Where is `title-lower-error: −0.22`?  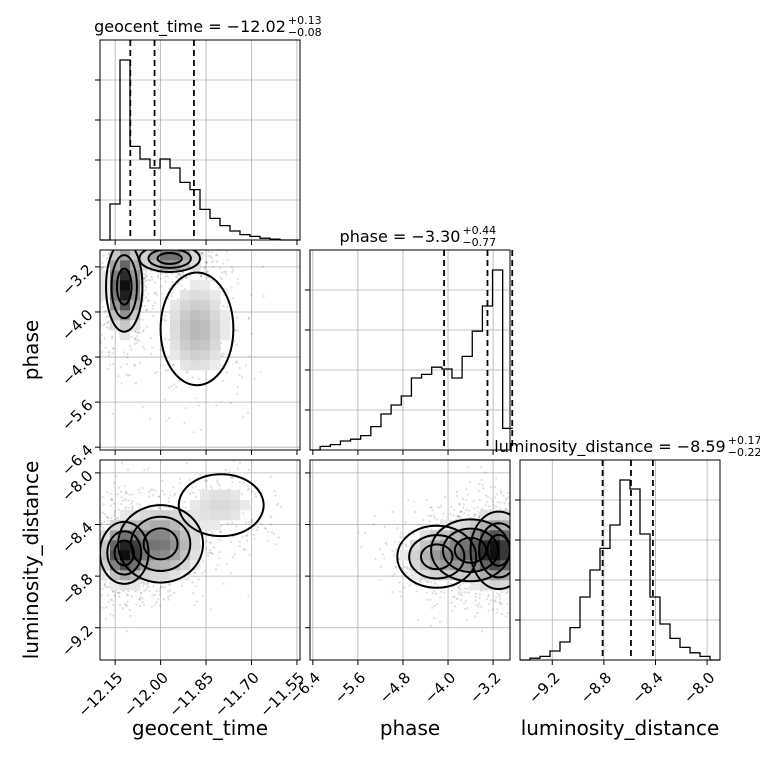 title-lower-error: −0.22 is located at coordinates (744, 452).